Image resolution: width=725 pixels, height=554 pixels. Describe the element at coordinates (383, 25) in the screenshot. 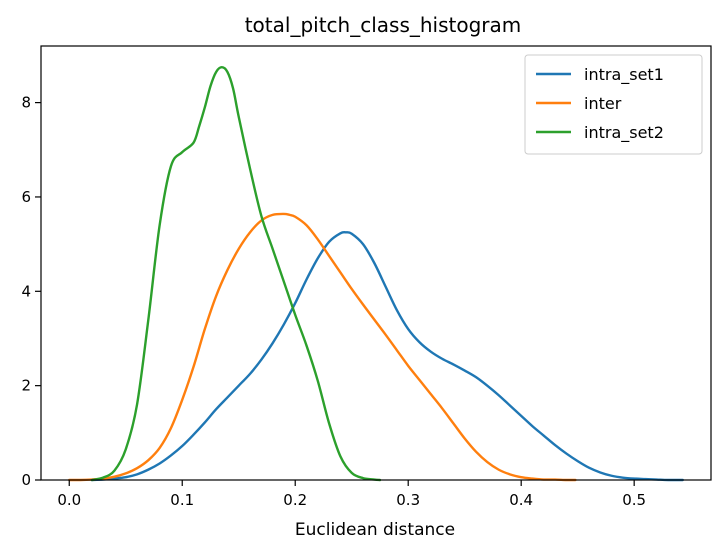

I see `chart-title: total_pitch_class_histogram` at that location.